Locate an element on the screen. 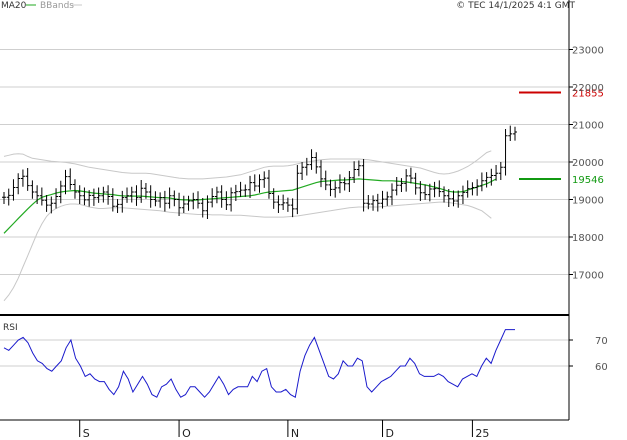 This screenshot has height=440, width=627. price-tick-label: 18000 is located at coordinates (588, 238).